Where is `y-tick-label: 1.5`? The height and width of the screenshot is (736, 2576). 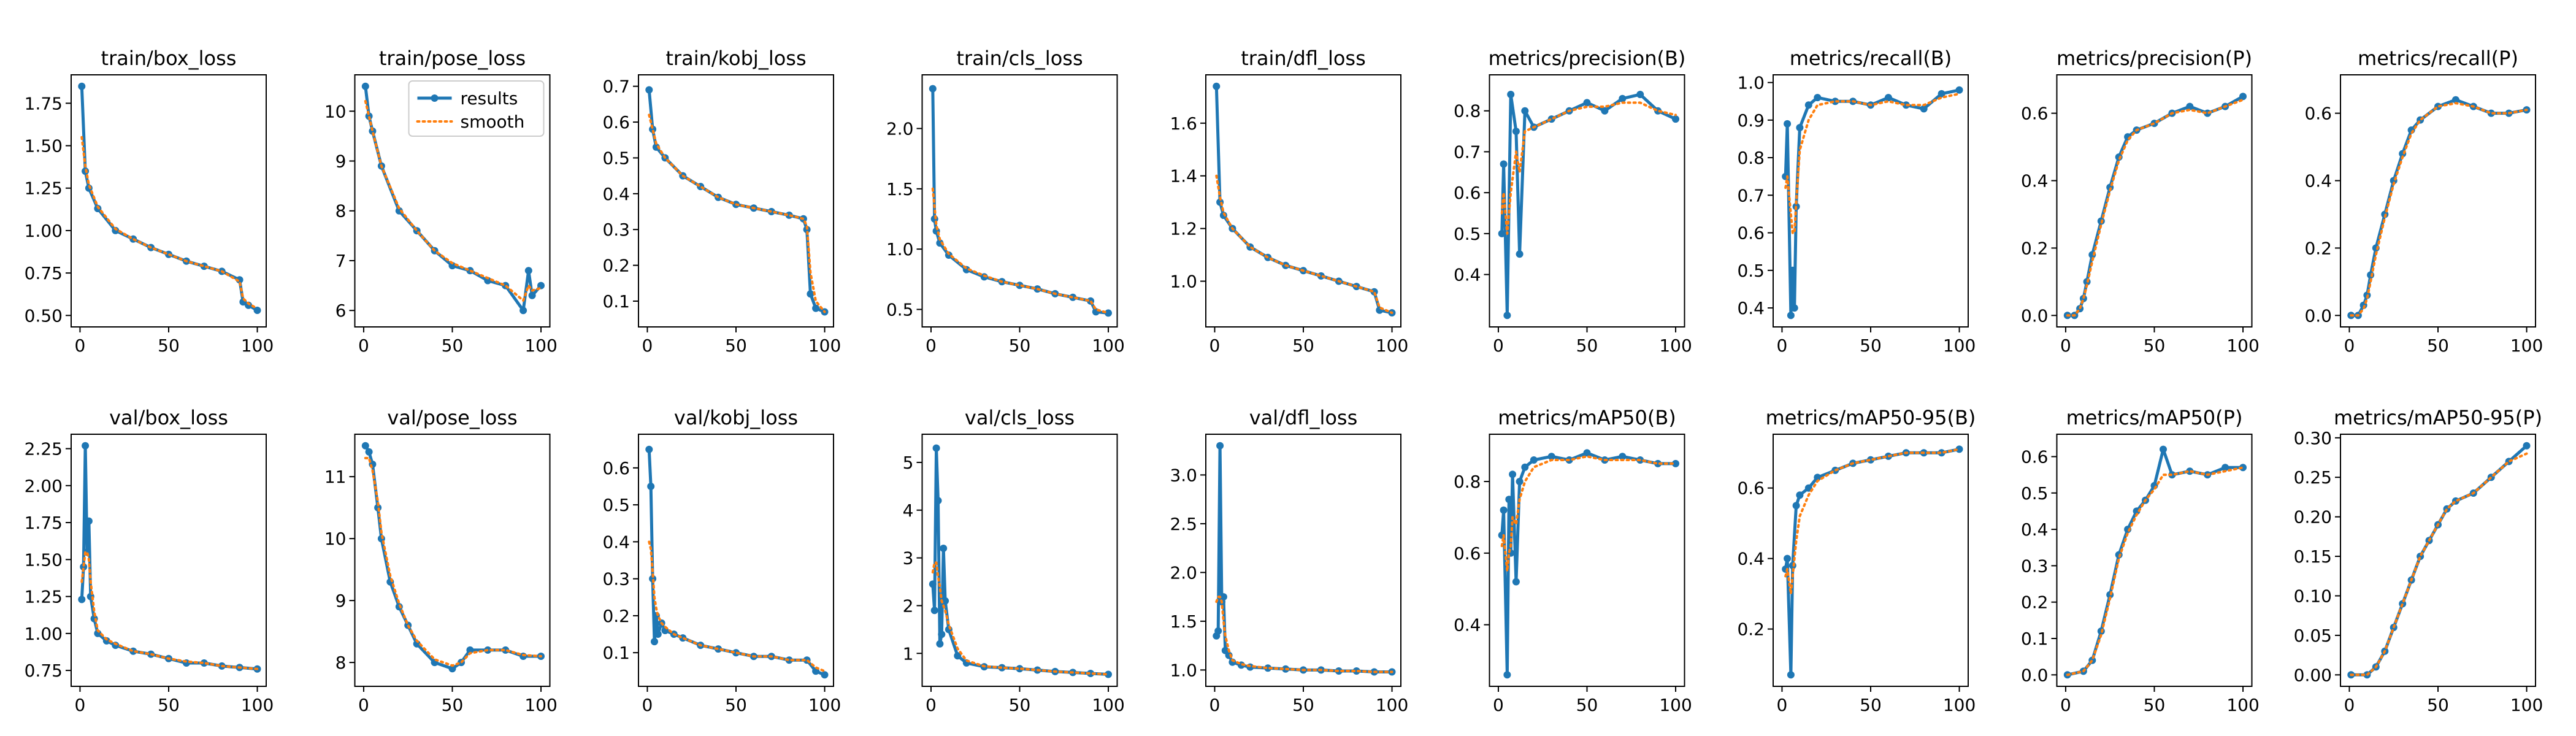
y-tick-label: 1.5 is located at coordinates (900, 189).